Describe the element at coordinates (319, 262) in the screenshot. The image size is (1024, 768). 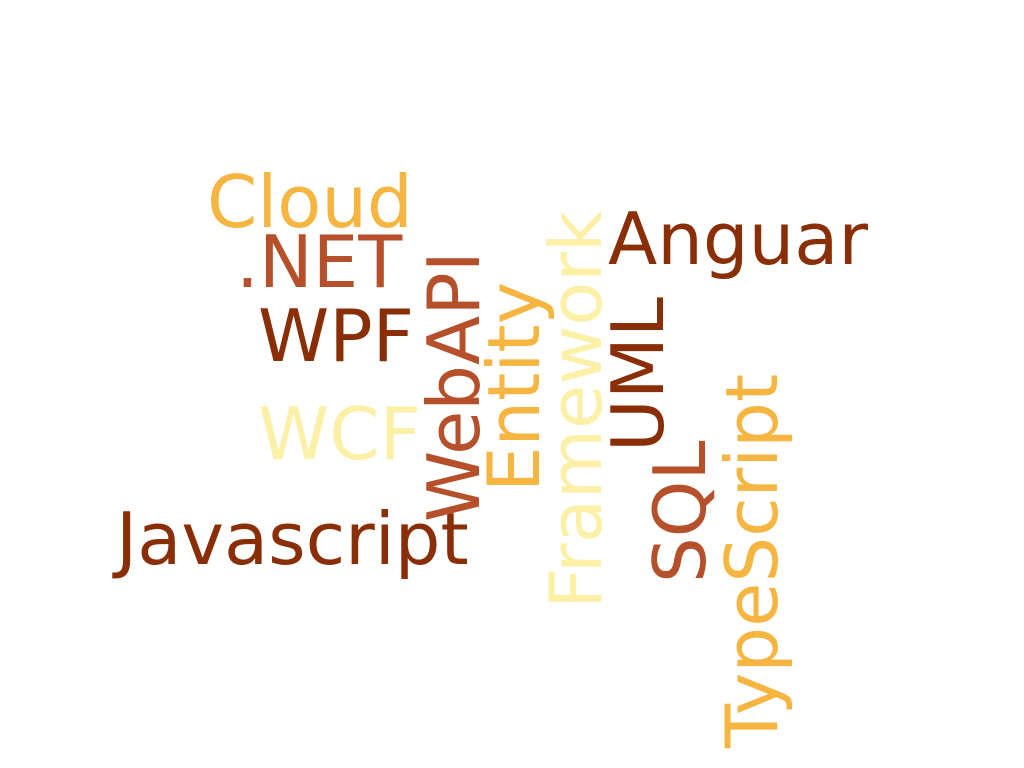
I see `word-net-term: .NET` at that location.